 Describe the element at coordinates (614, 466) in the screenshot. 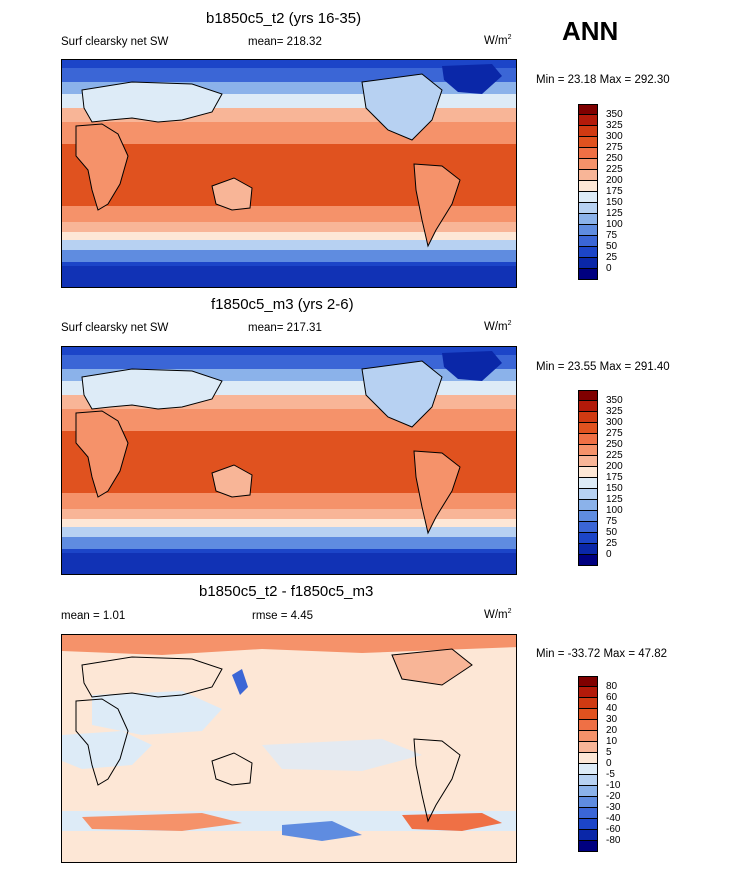

I see `colorbar-tick-label: 200` at that location.